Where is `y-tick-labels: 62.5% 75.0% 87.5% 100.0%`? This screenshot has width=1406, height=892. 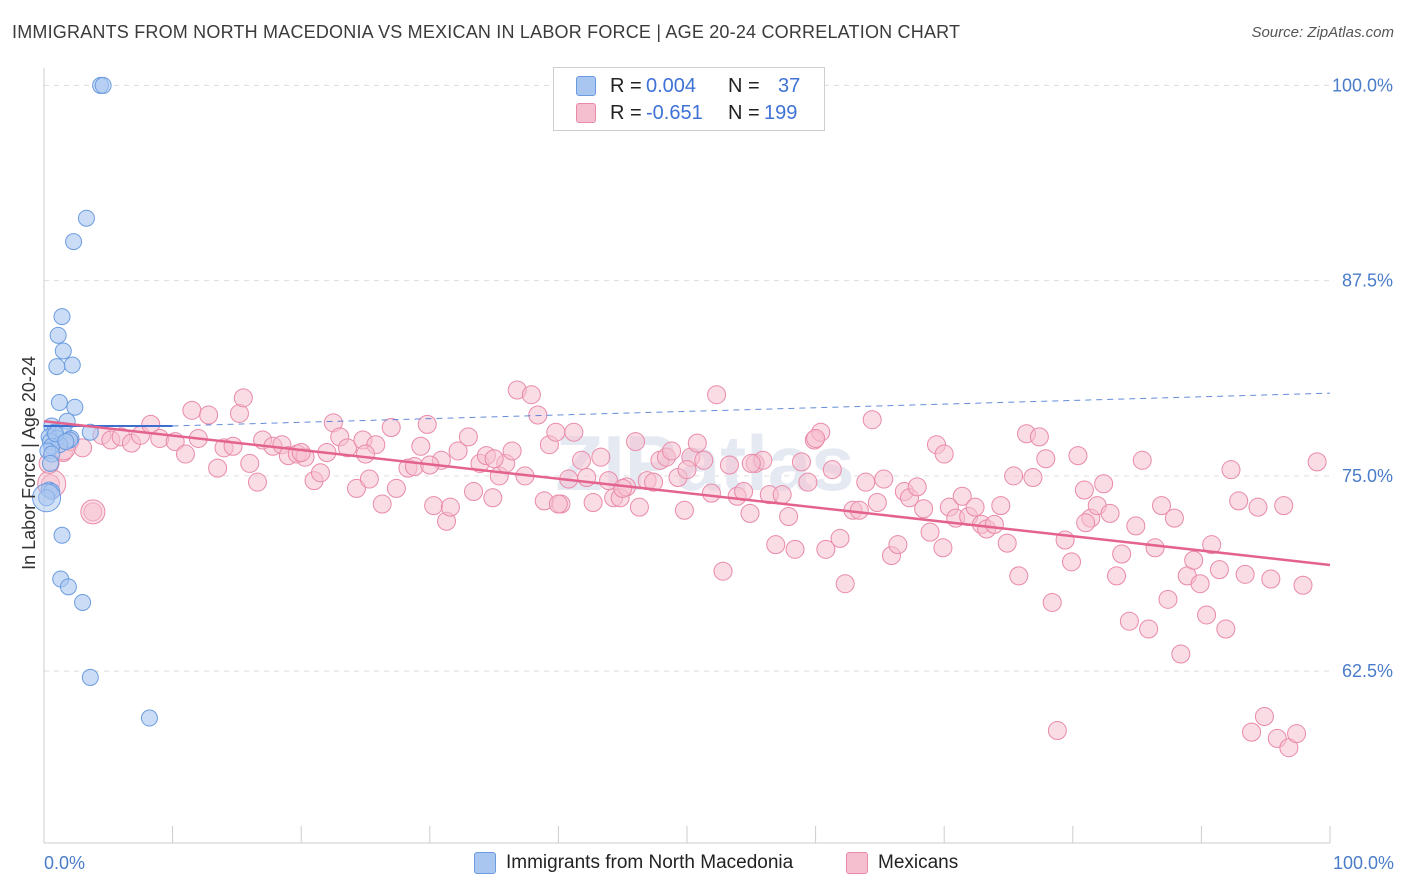 y-tick-labels: 62.5% 75.0% 87.5% 100.0% is located at coordinates (1362, 378).